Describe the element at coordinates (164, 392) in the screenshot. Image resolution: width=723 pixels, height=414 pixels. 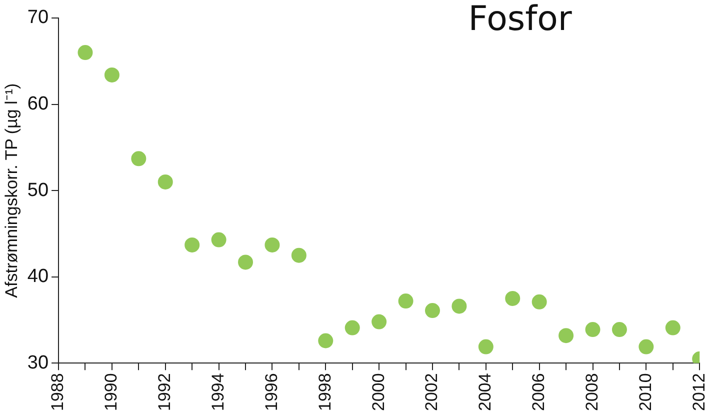
I see `x-tick-label: 1992` at that location.